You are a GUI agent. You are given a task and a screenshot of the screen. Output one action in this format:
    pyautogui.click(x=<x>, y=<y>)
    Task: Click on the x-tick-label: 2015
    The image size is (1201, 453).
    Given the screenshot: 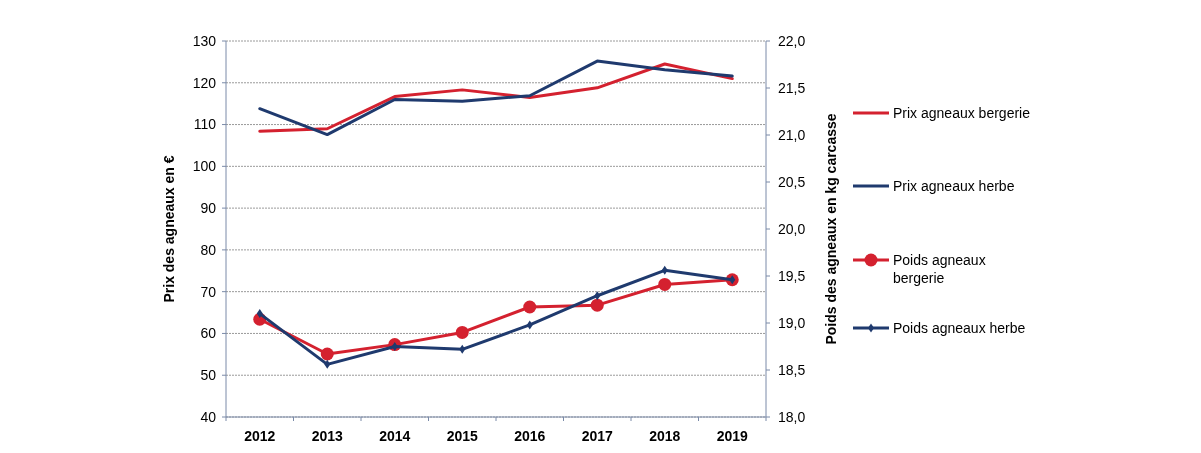 What is the action you would take?
    pyautogui.click(x=462, y=436)
    